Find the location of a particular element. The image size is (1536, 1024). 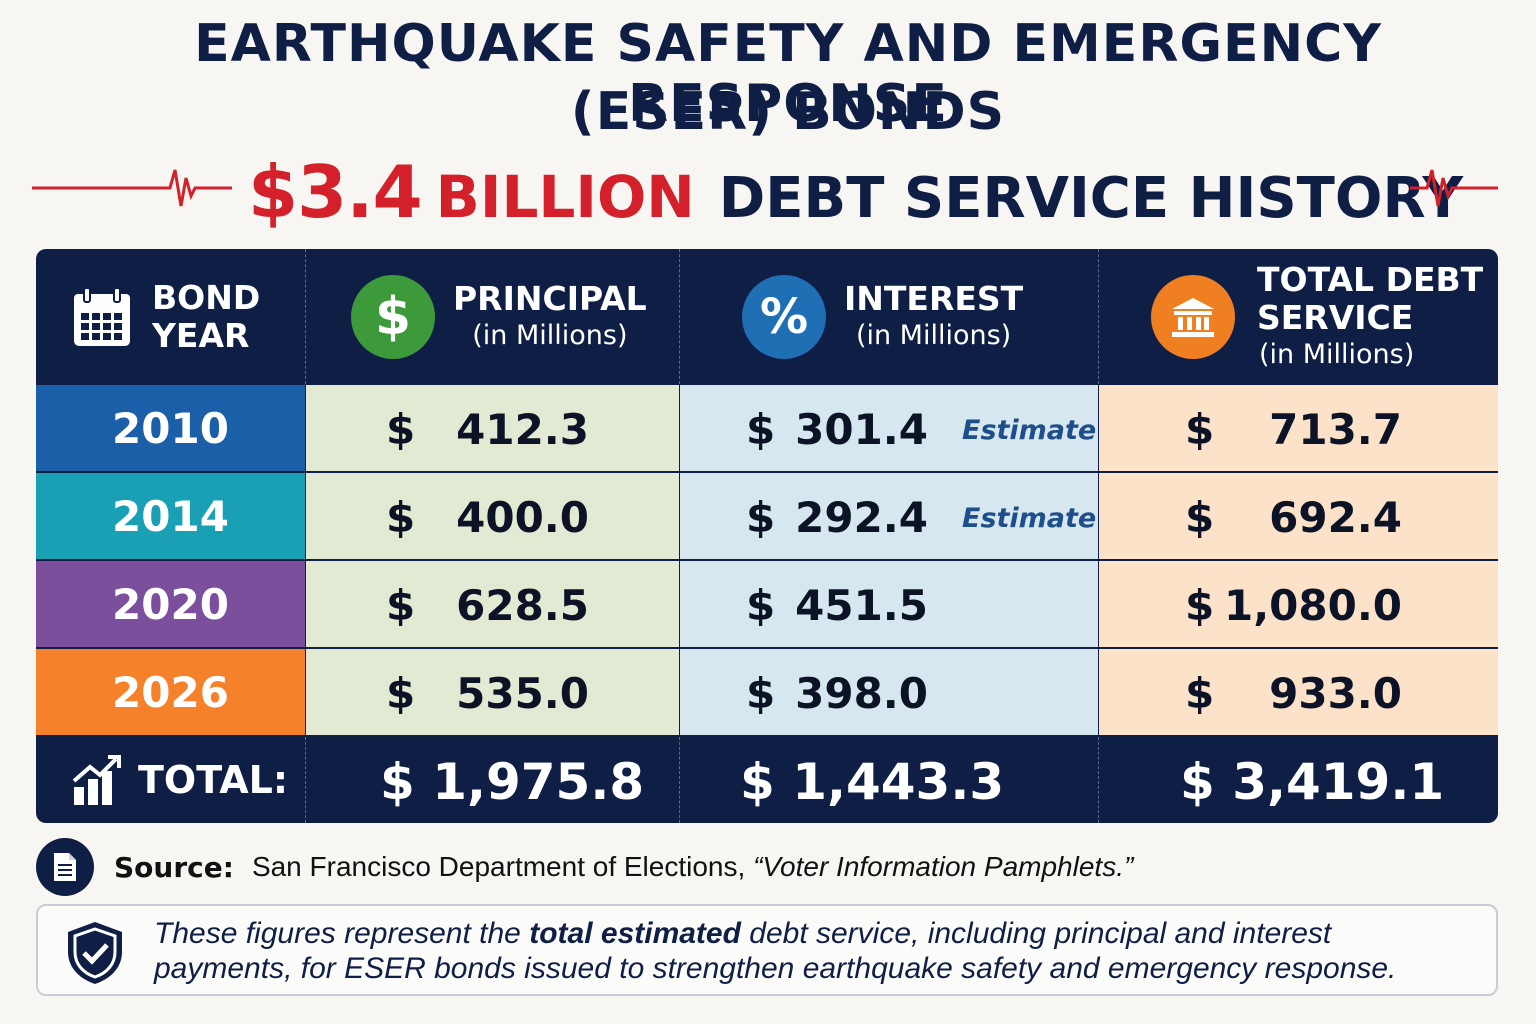

total-interest: $ 1,443.3 is located at coordinates (872, 782).